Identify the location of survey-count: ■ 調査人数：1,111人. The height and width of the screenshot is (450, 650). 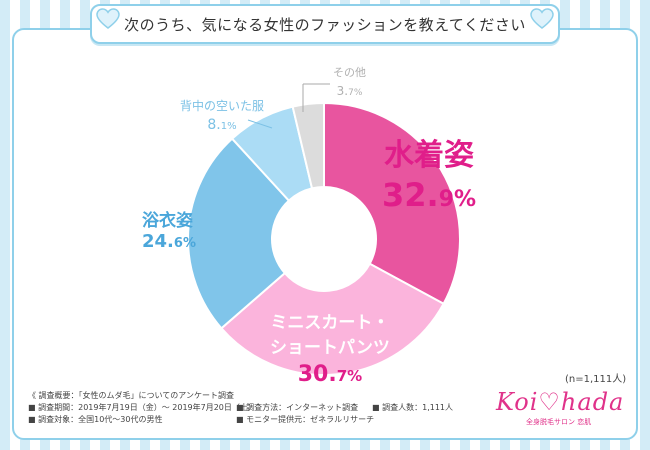
(413, 407).